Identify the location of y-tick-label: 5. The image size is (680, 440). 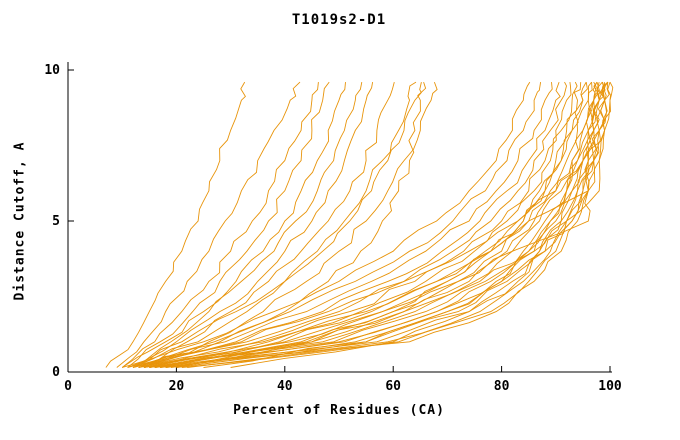
(56, 221).